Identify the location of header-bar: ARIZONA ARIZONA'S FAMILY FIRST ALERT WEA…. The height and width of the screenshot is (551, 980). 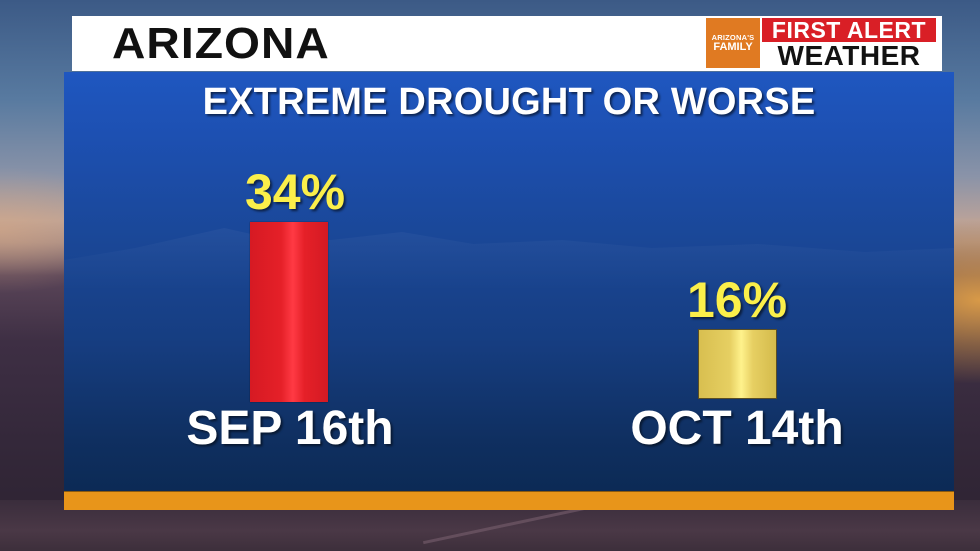
(507, 43).